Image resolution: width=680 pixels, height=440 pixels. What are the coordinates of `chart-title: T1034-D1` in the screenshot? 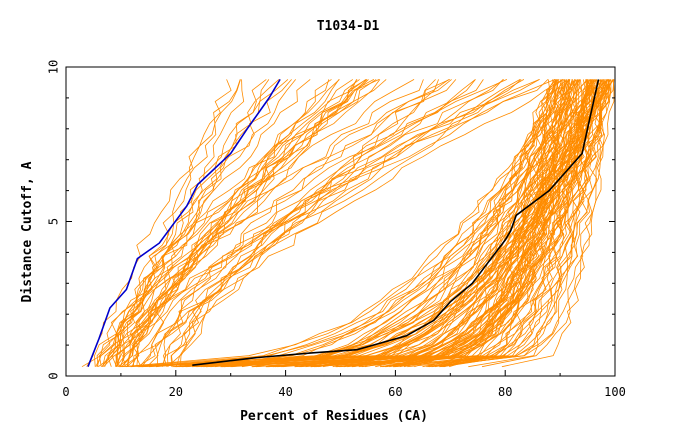 It's located at (348, 26).